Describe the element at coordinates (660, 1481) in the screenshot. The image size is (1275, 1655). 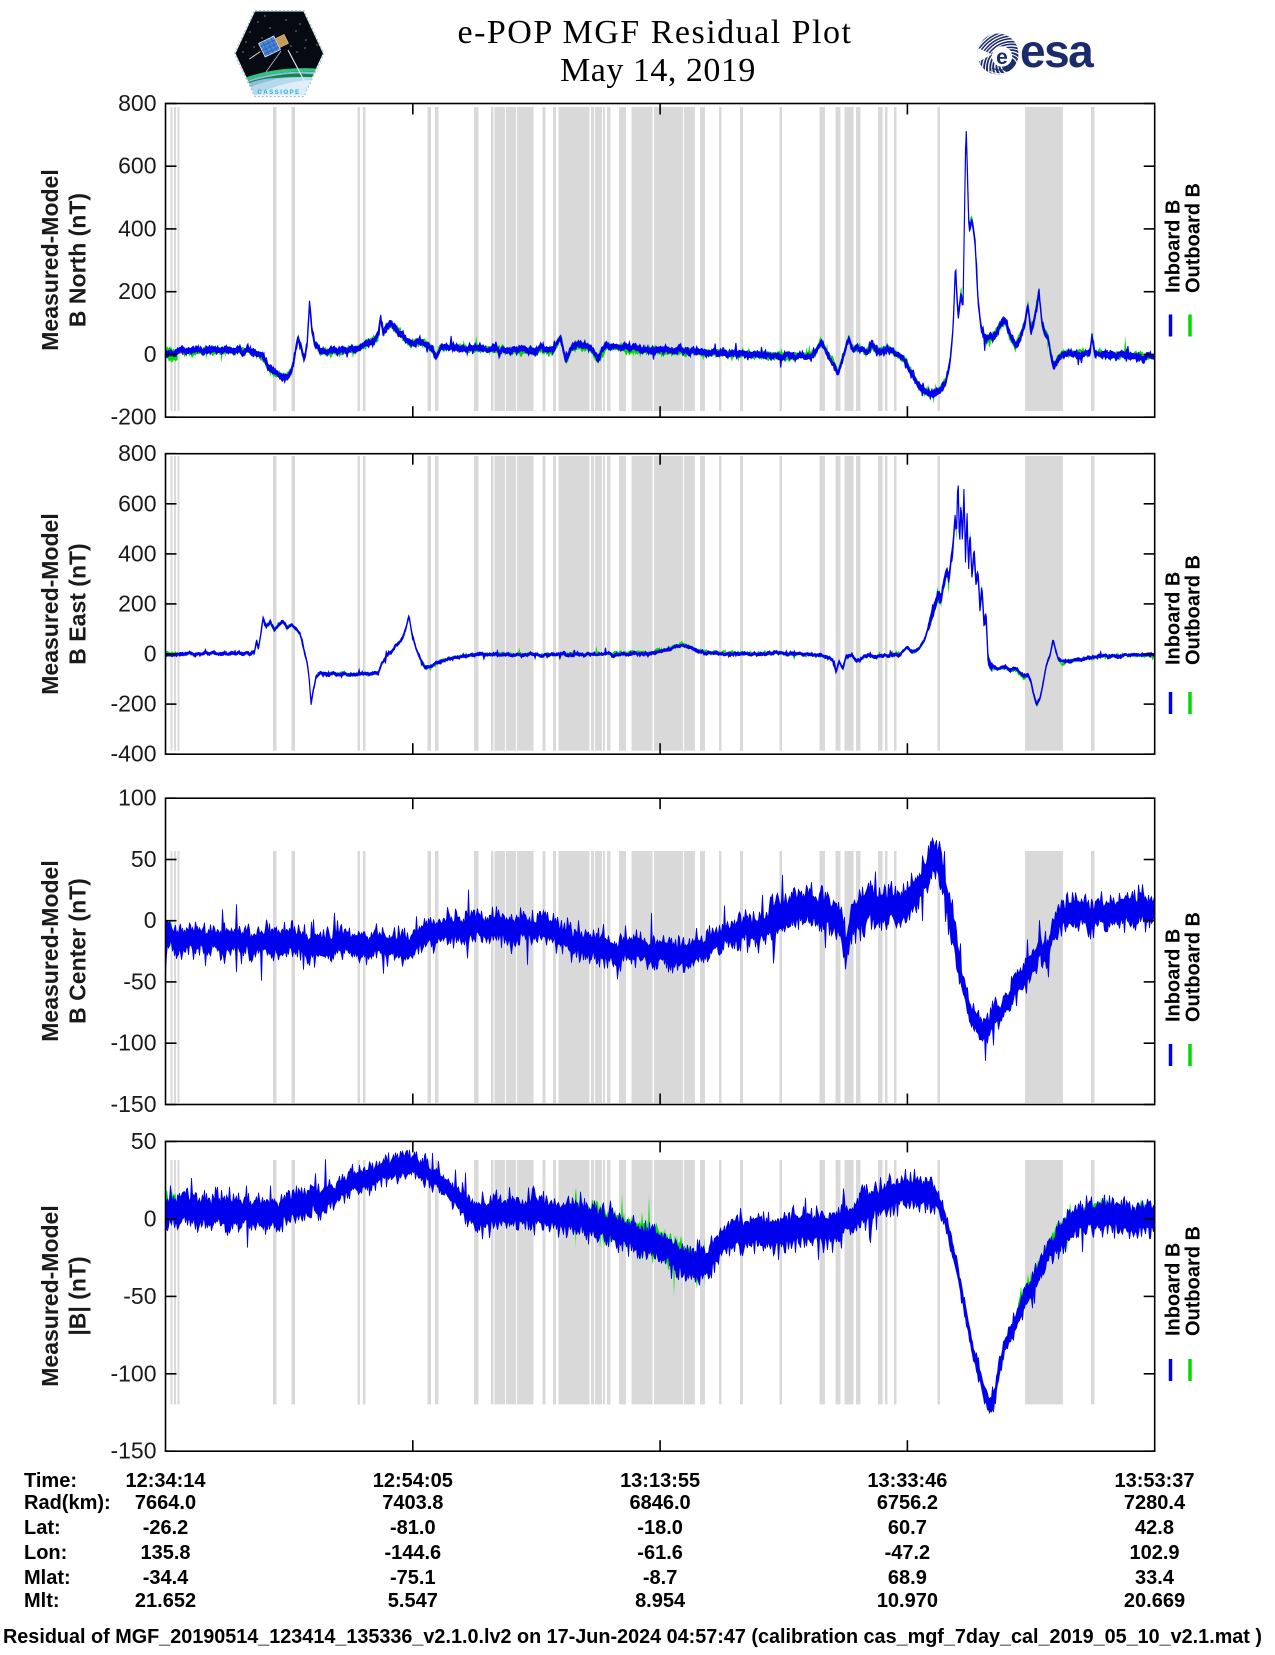
I see `svg-text: 13:13:55` at that location.